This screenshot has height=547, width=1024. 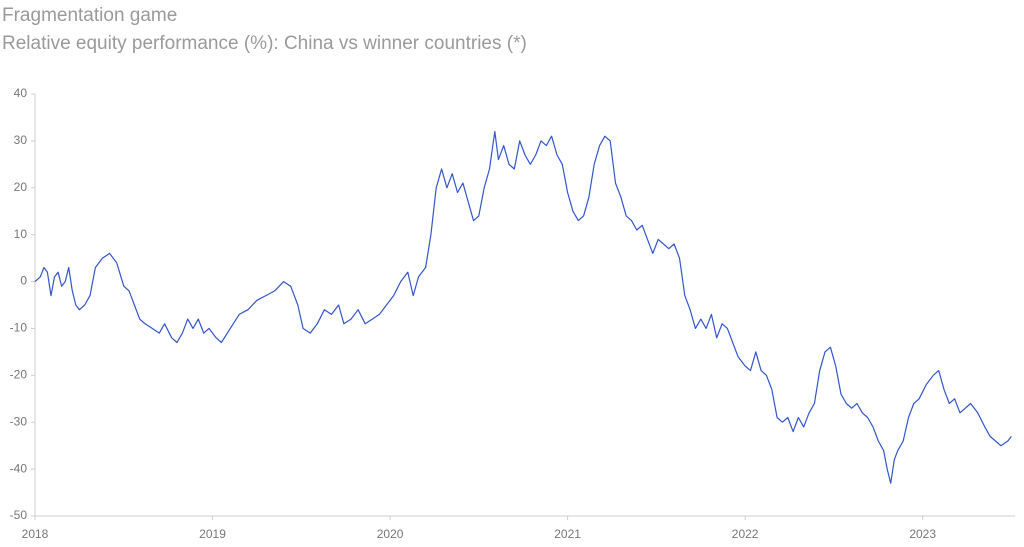 I want to click on chart-title: Fragmentation game, so click(x=89, y=15).